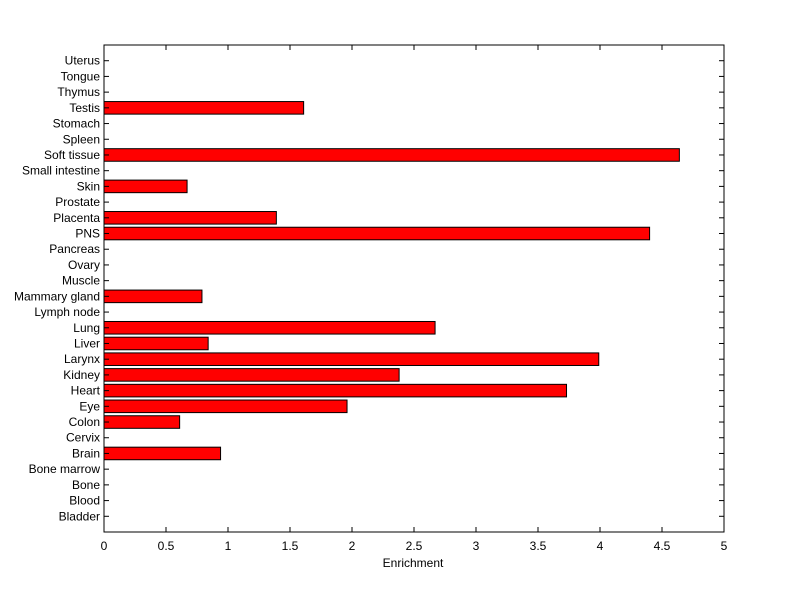  Describe the element at coordinates (662, 546) in the screenshot. I see `x-tick-label: 4.5` at that location.